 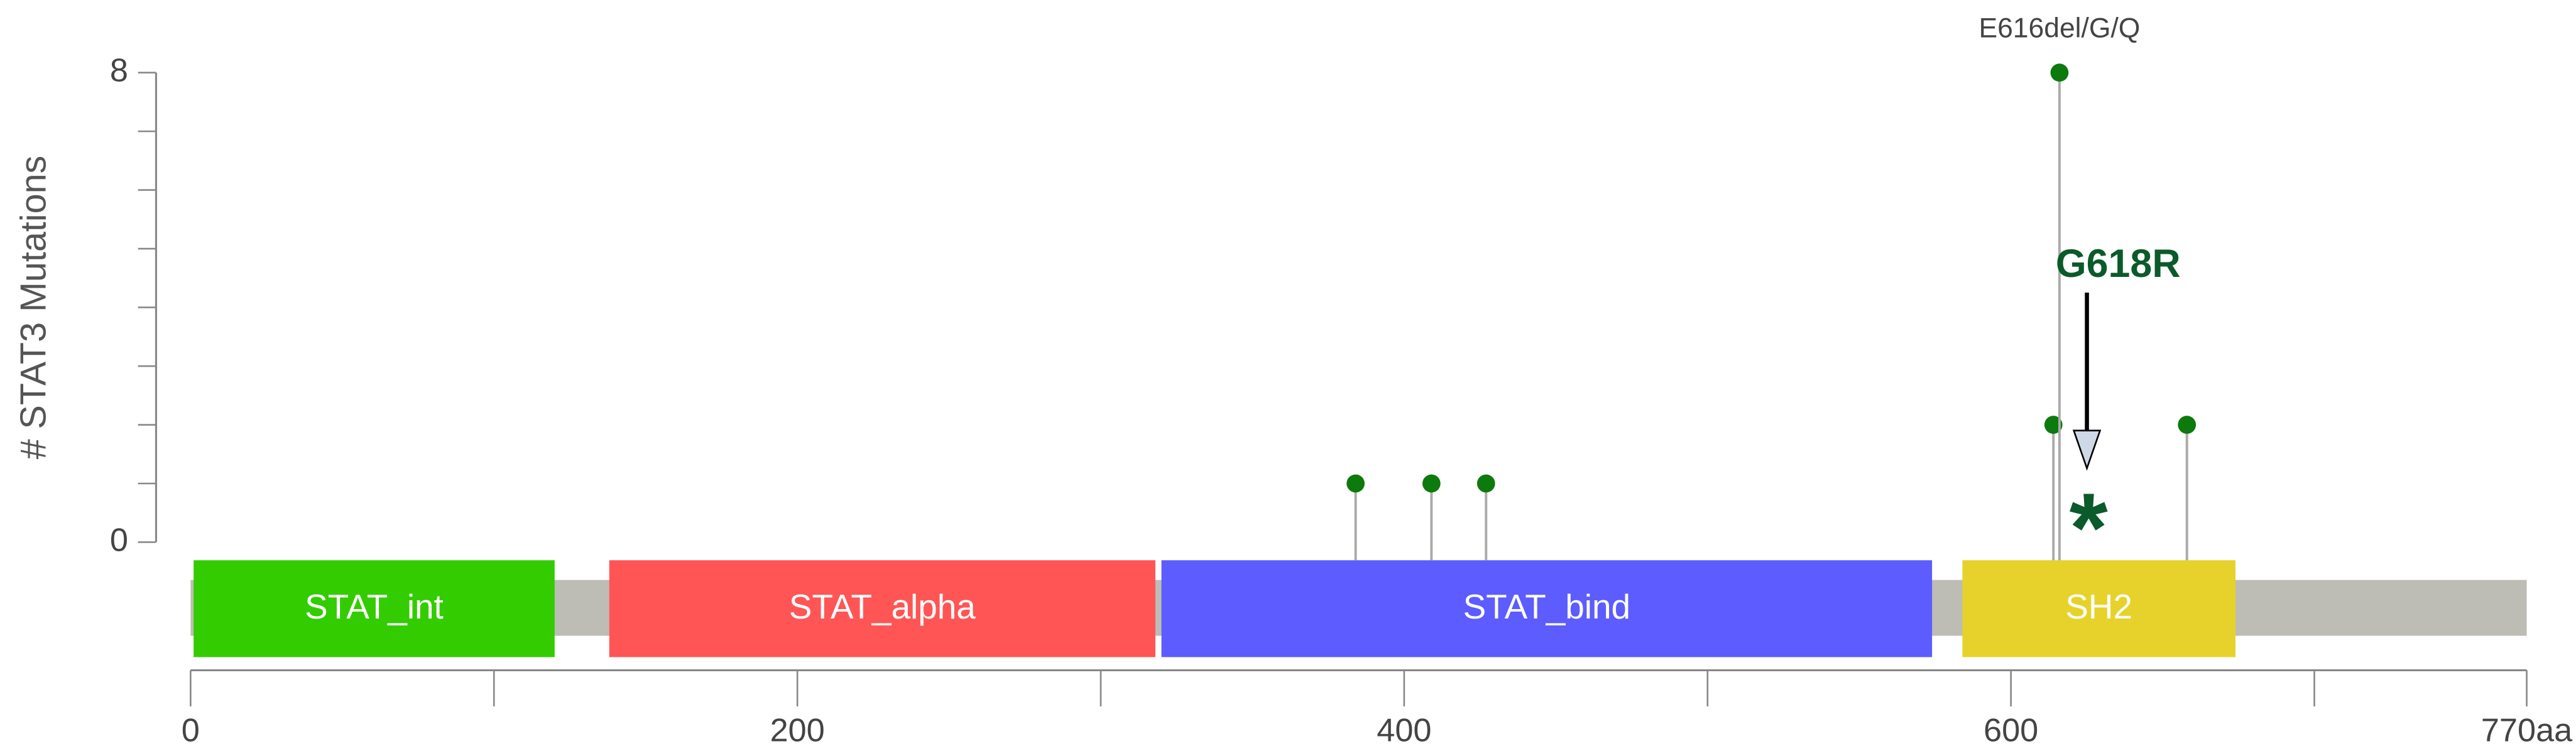 What do you see at coordinates (34, 308) in the screenshot?
I see `y-axis-label: # STAT3 Mutations` at bounding box center [34, 308].